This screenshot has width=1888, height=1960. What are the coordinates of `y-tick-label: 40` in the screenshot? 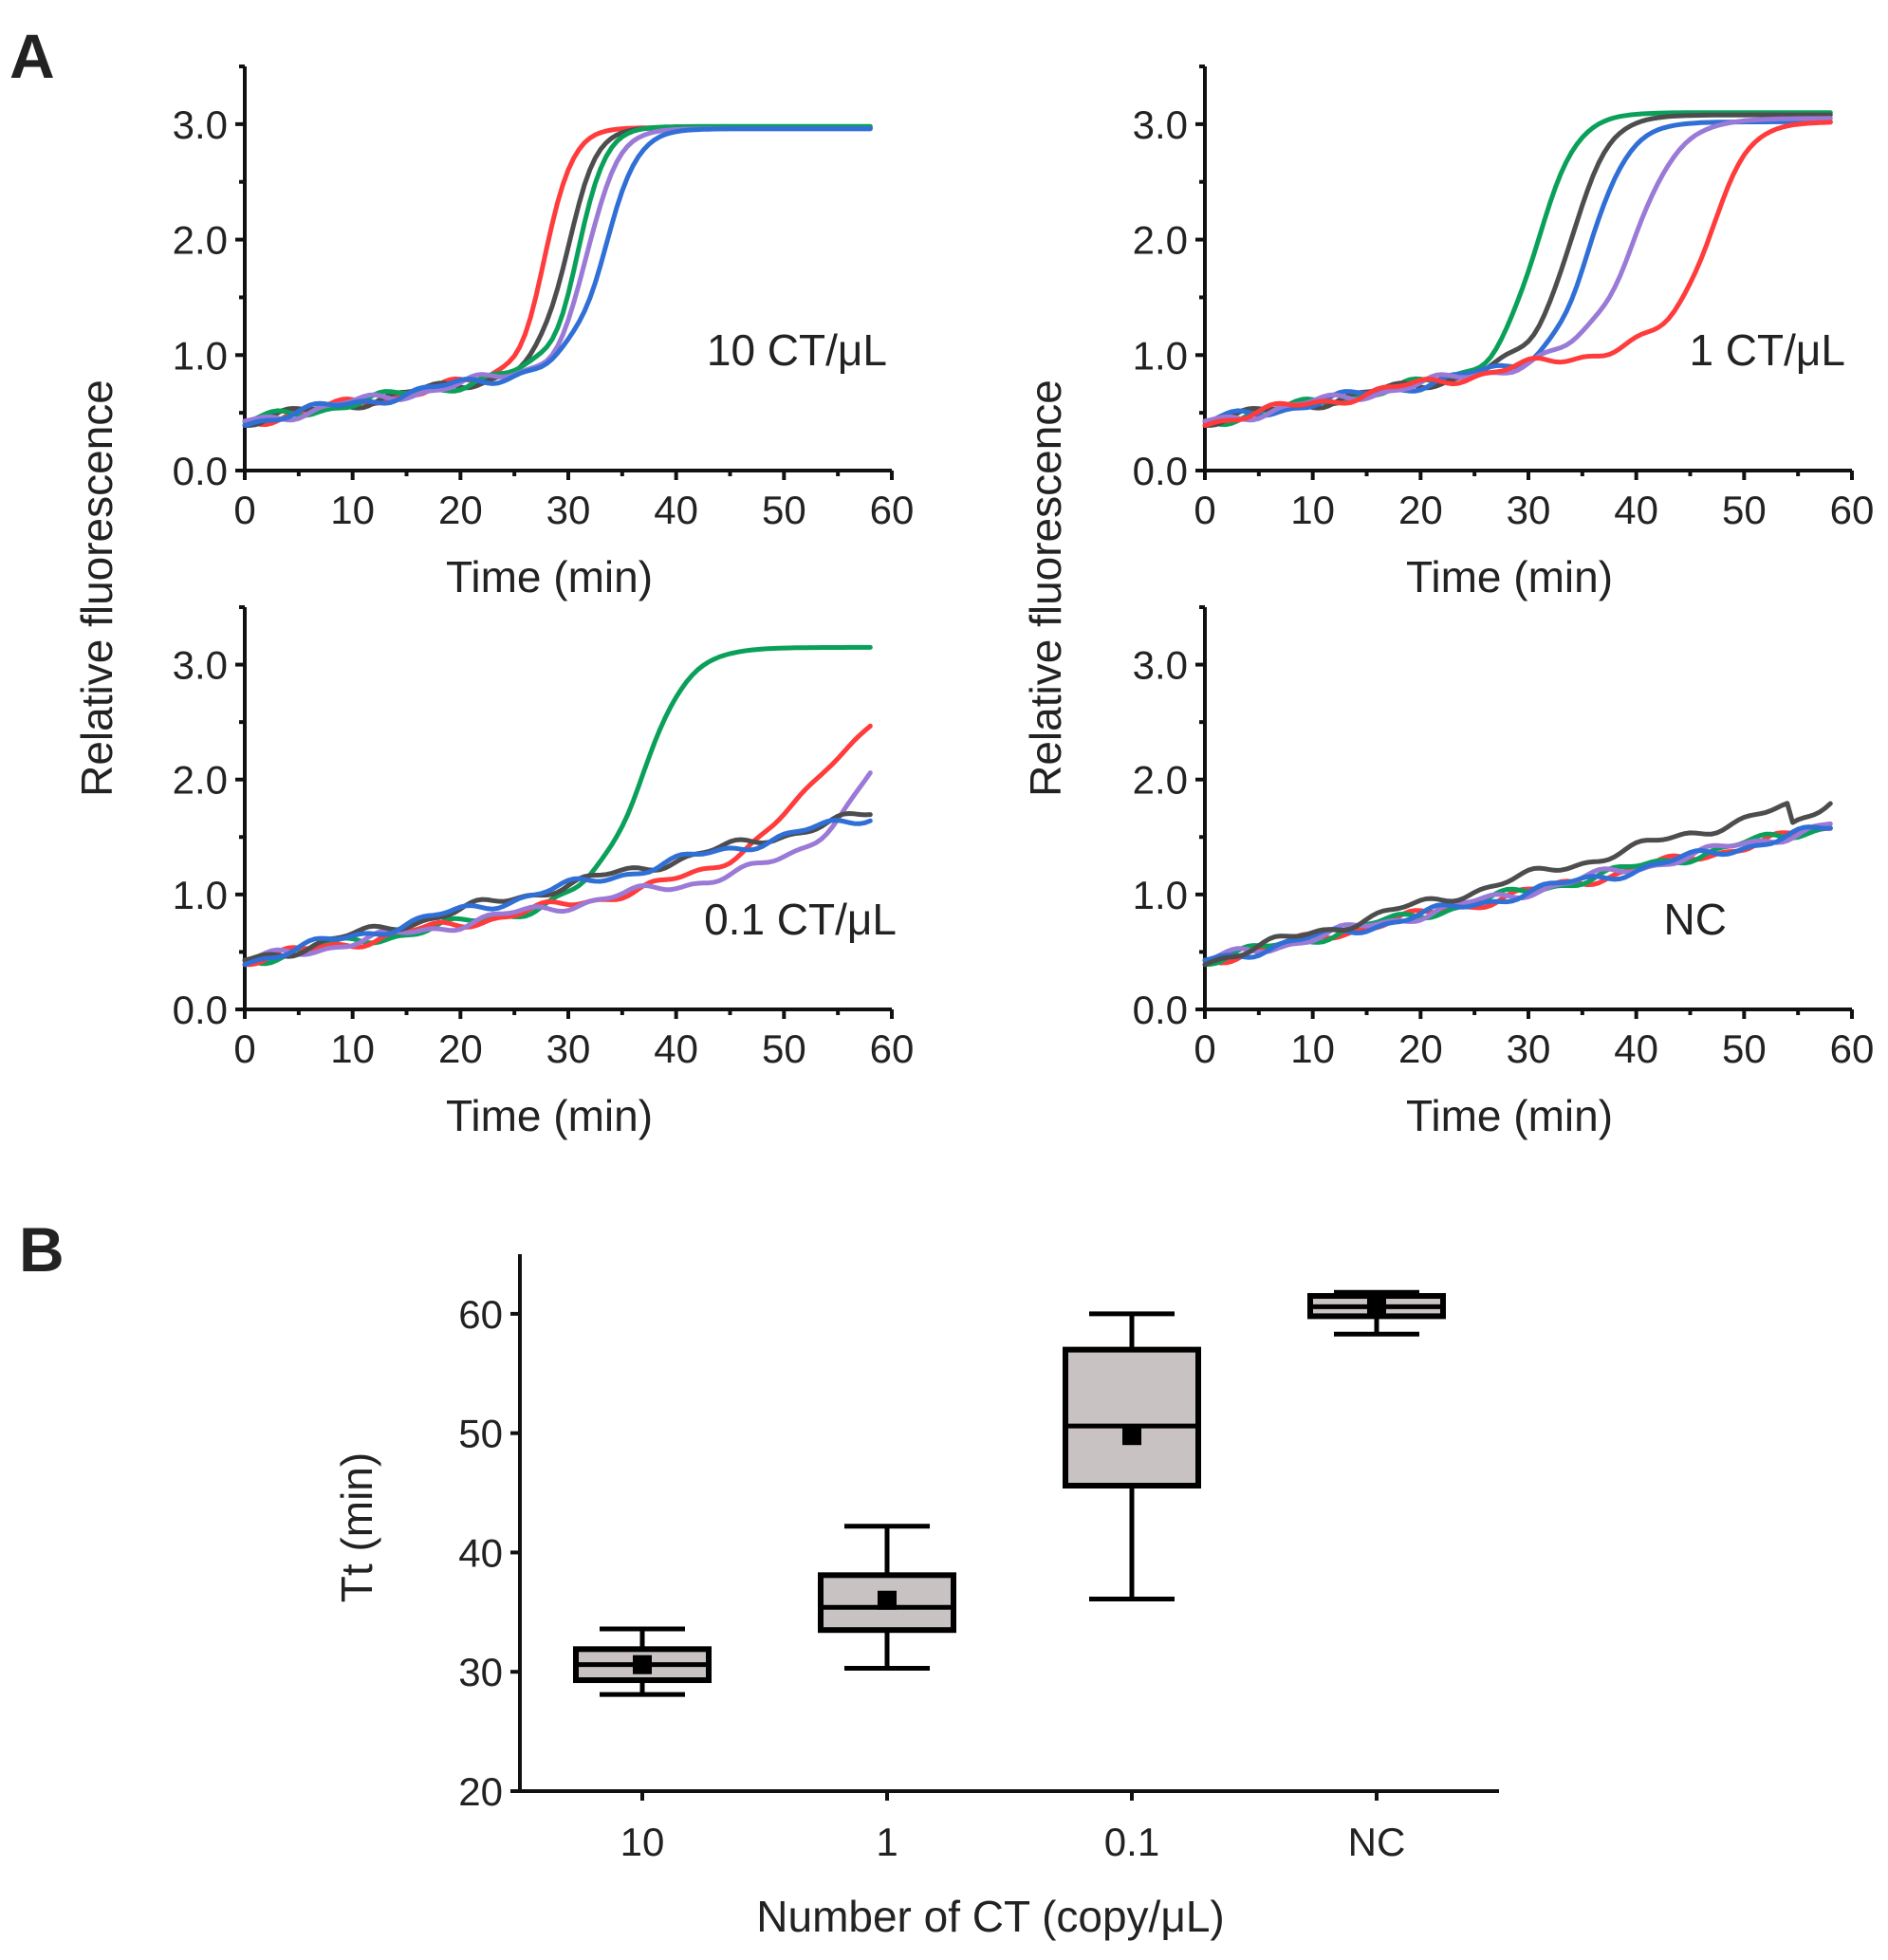 It's located at (480, 1552).